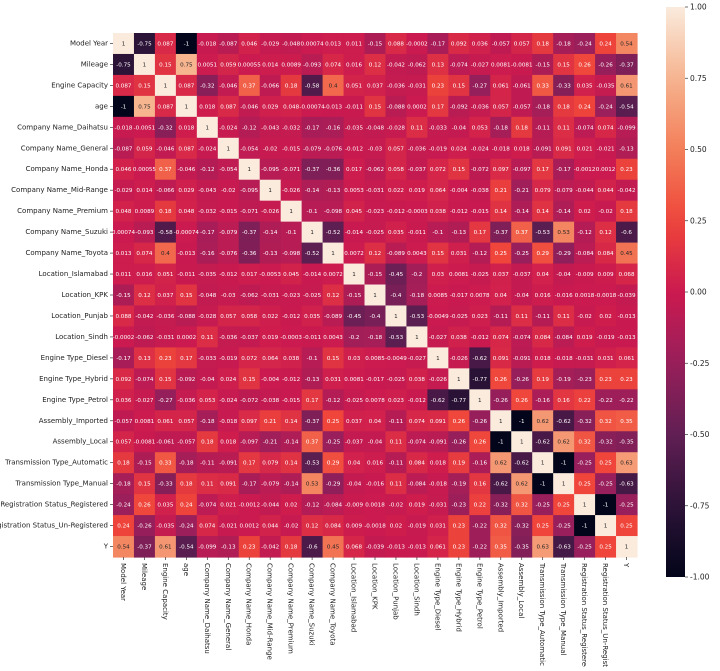 The width and height of the screenshot is (720, 671). Describe the element at coordinates (605, 65) in the screenshot. I see `cell-value-label: -0.26` at that location.